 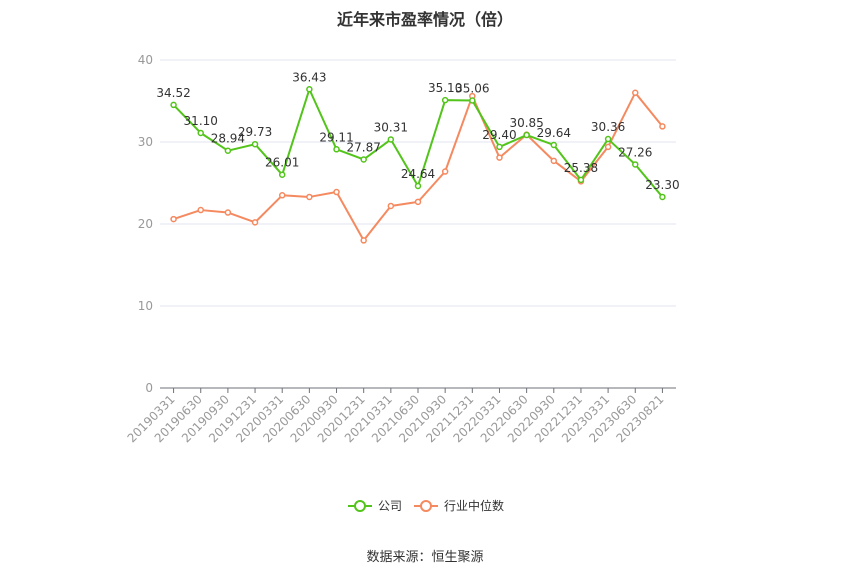 I want to click on data-source-note: 数据来源：恒生聚源, so click(x=425, y=557).